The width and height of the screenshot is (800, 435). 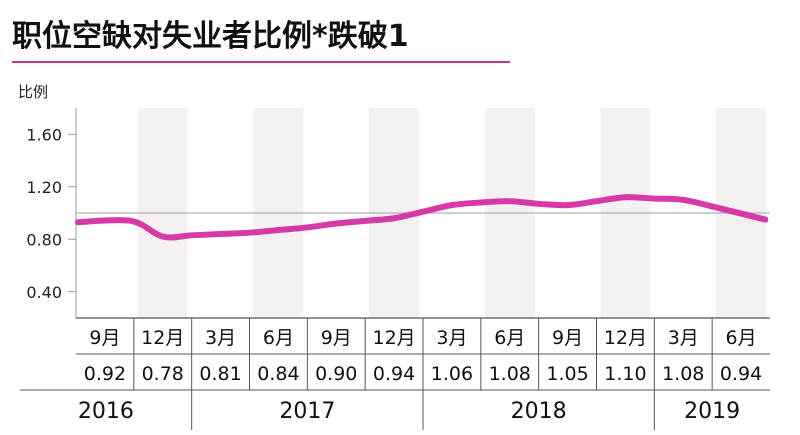 I want to click on year-label: 2019, so click(x=712, y=411).